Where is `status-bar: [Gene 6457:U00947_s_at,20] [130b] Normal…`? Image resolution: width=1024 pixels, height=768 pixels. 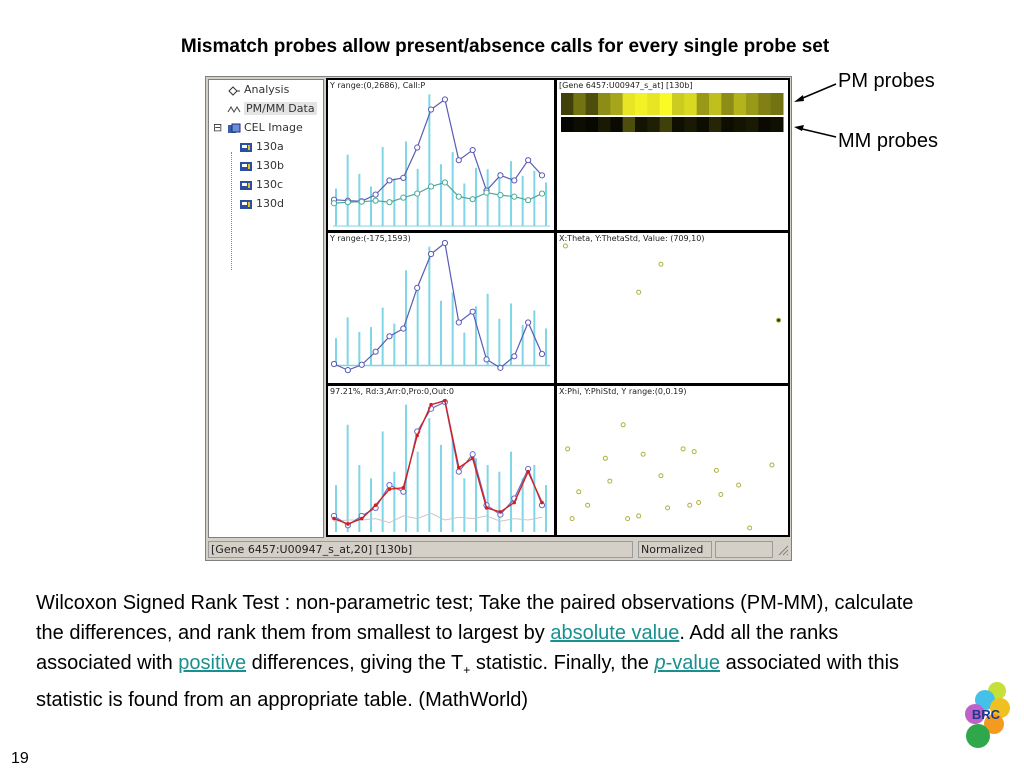
status-bar: [Gene 6457:U00947_s_at,20] [130b] Normal… is located at coordinates (498, 549).